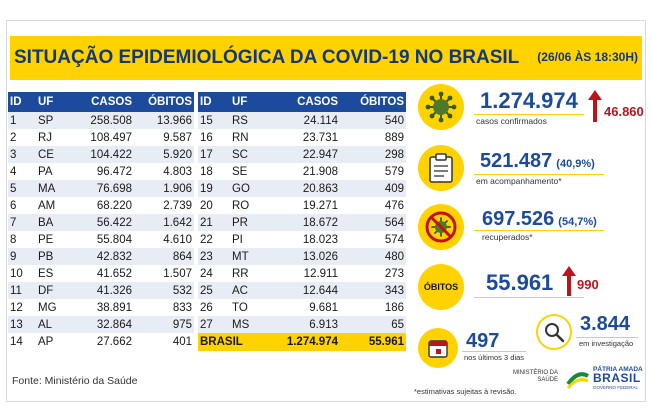  I want to click on state-cases: 22.947, so click(299, 154).